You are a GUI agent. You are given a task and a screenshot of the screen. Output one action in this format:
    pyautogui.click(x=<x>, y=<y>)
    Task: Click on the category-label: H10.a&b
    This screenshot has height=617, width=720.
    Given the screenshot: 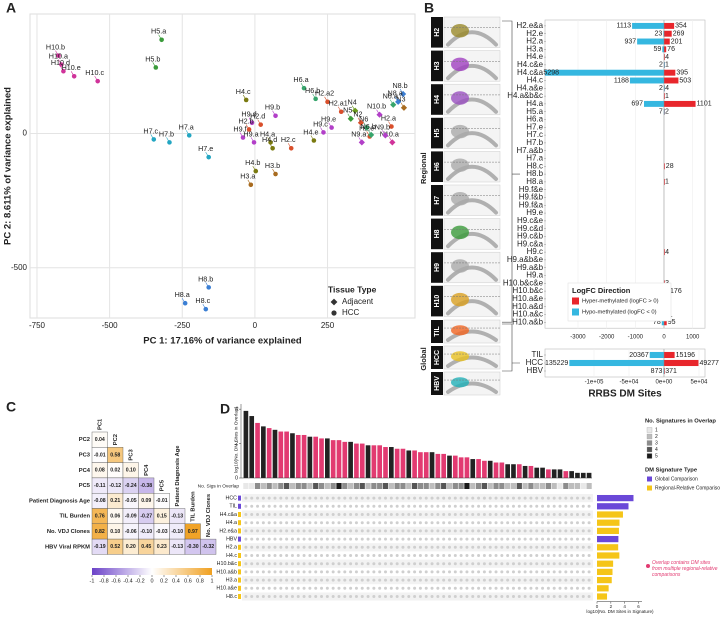 What is the action you would take?
    pyautogui.click(x=527, y=321)
    